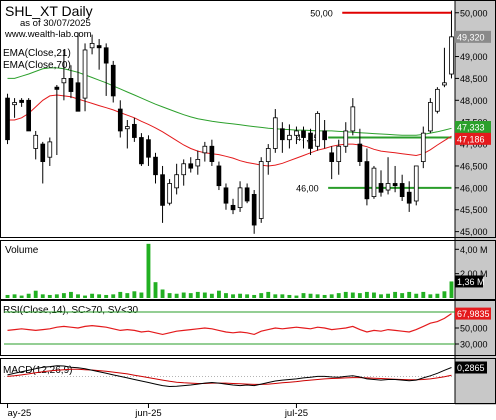 The height and width of the screenshot is (420, 496). I want to click on volume-tick-label: 2,00 M, so click(474, 274).